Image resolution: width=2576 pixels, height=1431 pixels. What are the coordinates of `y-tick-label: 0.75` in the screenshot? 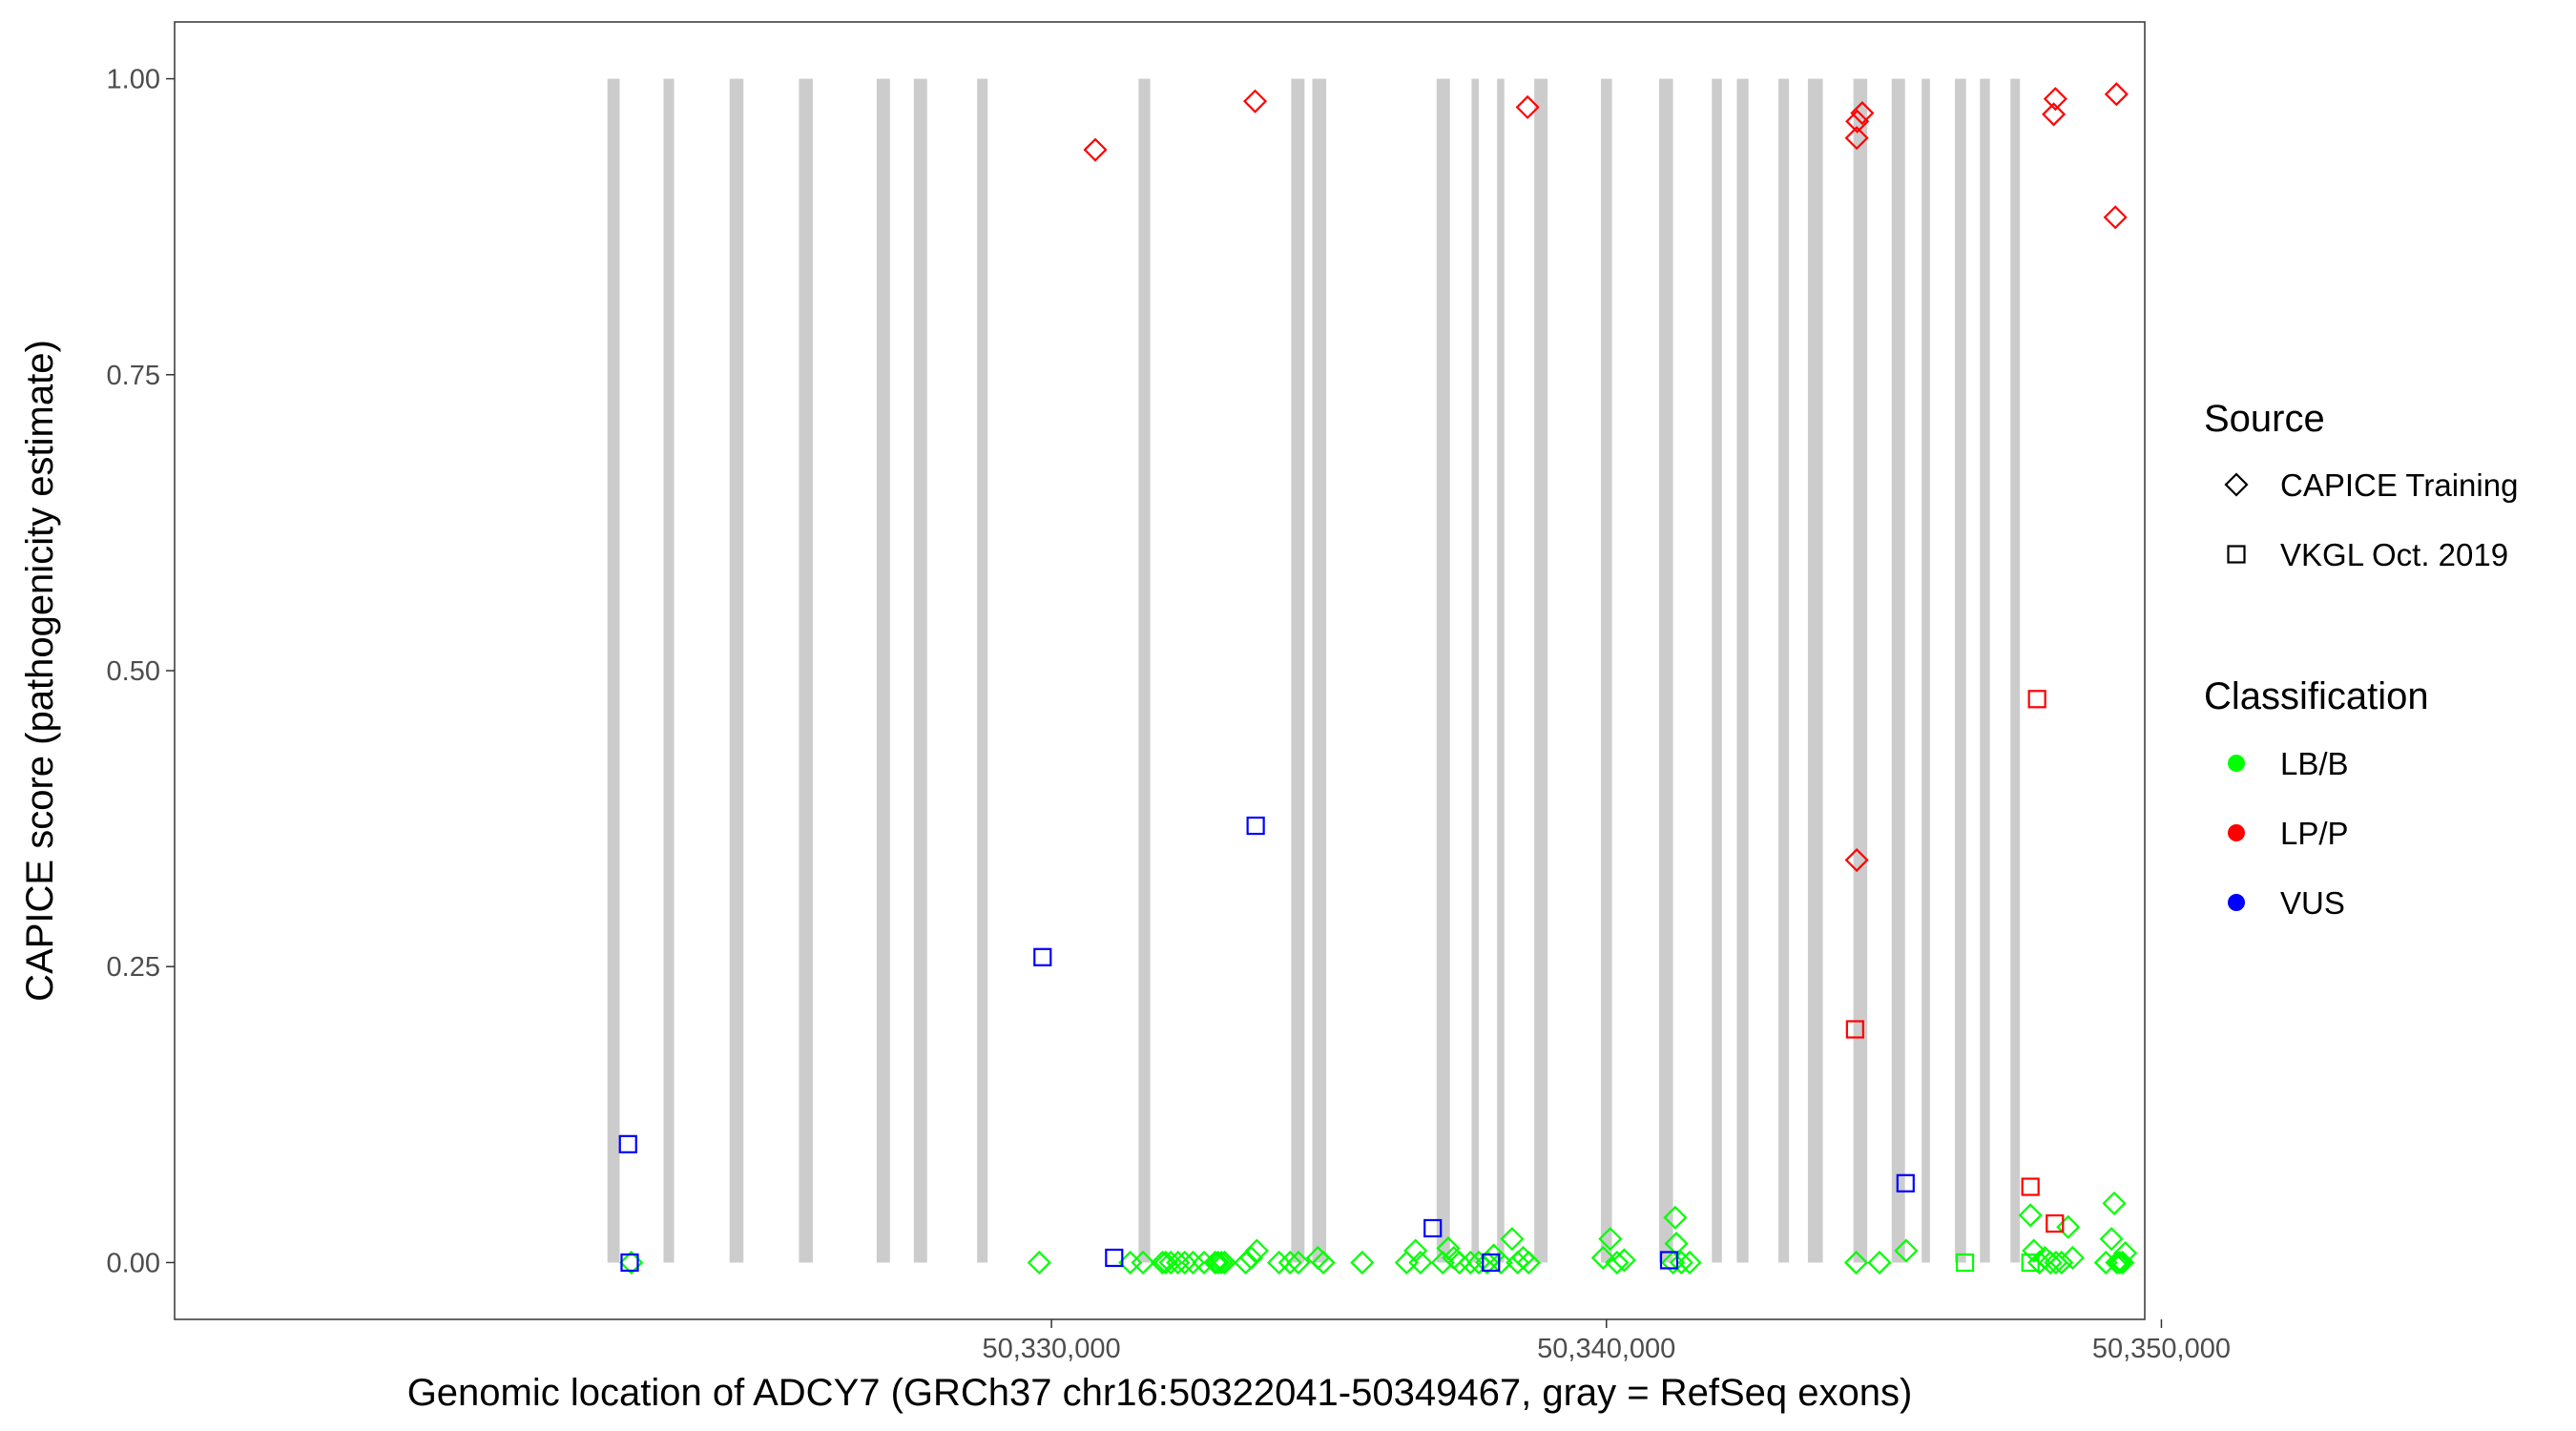 It's located at (133, 376).